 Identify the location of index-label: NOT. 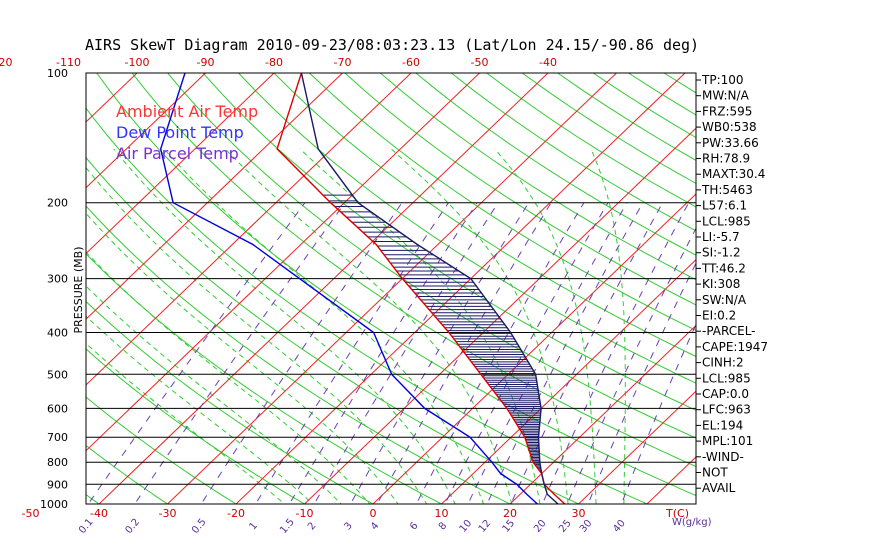
(715, 473).